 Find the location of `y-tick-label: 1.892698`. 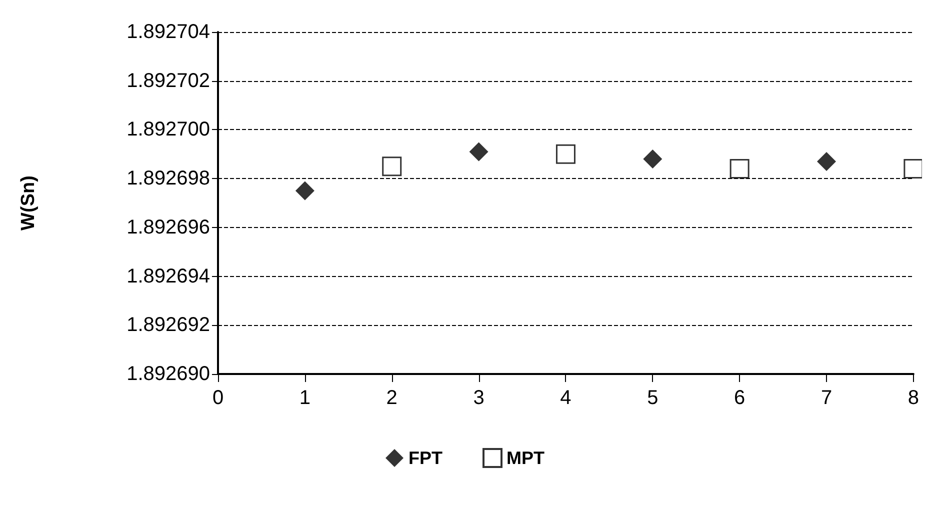

y-tick-label: 1.892698 is located at coordinates (168, 179).